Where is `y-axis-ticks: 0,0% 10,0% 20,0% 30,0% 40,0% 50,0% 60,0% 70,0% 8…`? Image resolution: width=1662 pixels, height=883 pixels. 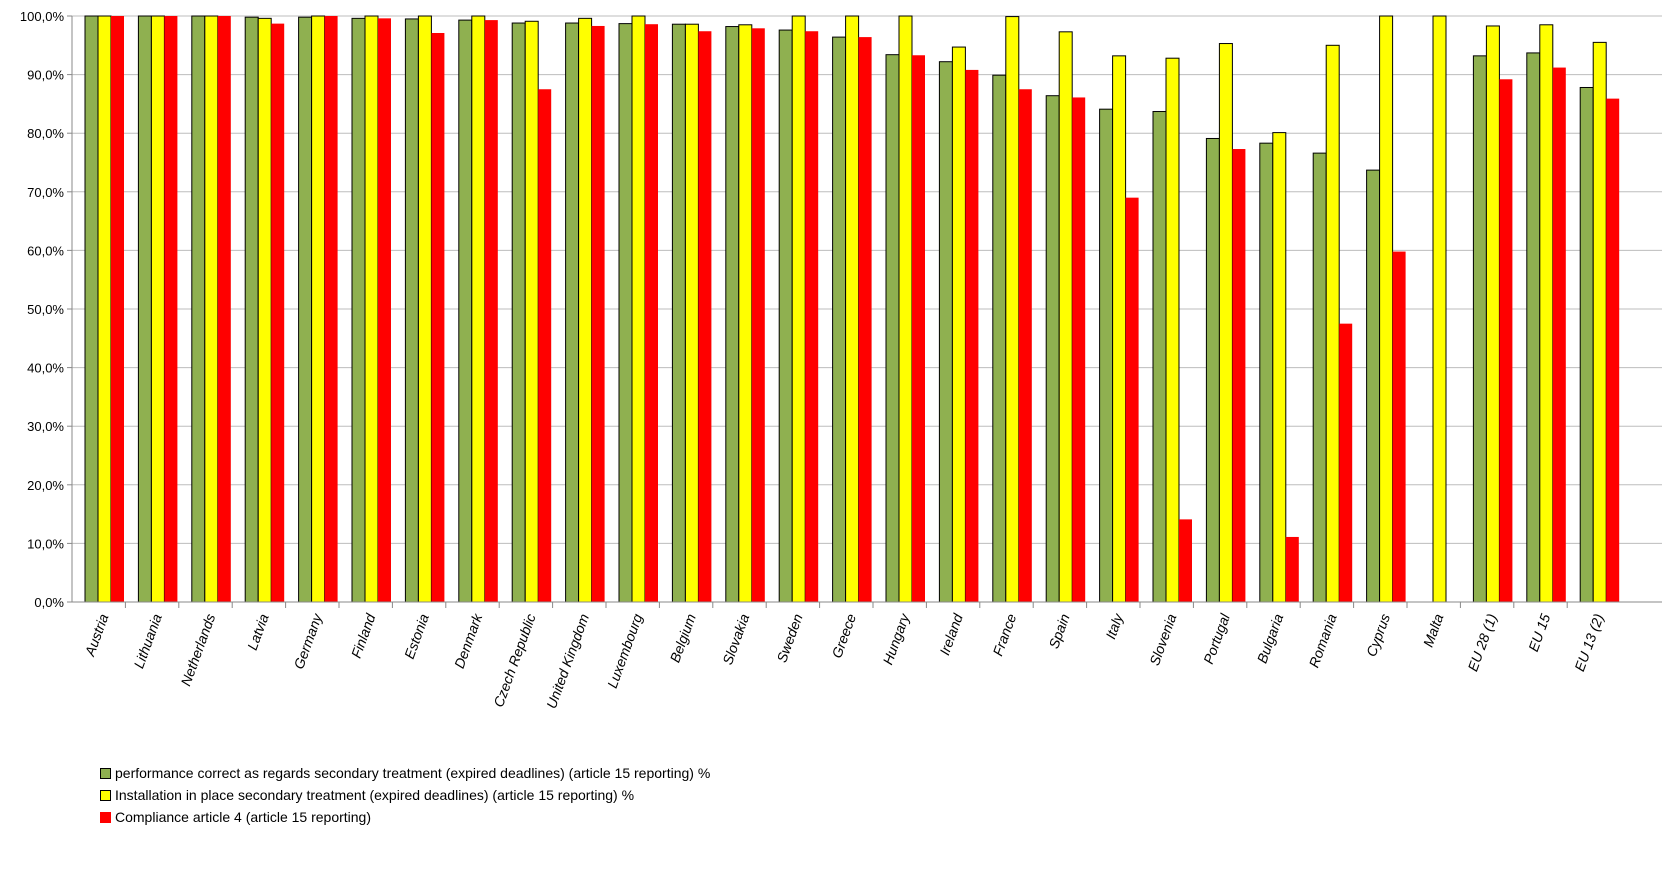
y-axis-ticks: 0,0% 10,0% 20,0% 30,0% 40,0% 50,0% 60,0% 70,0% 8… is located at coordinates (46, 309).